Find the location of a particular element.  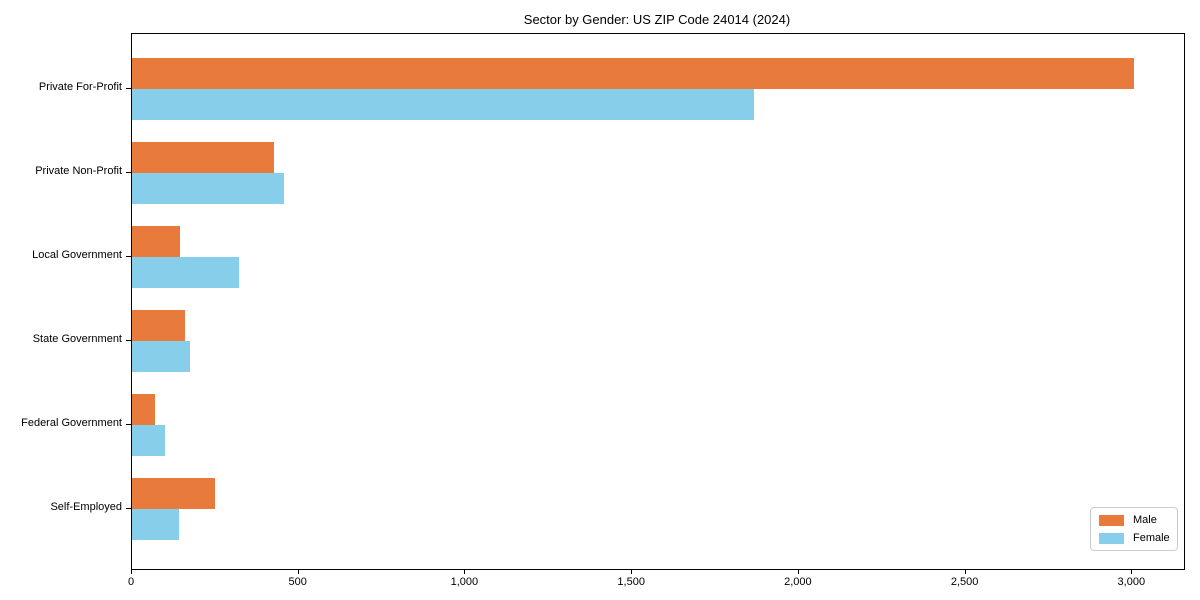

bar-female-state-government is located at coordinates (161, 356).